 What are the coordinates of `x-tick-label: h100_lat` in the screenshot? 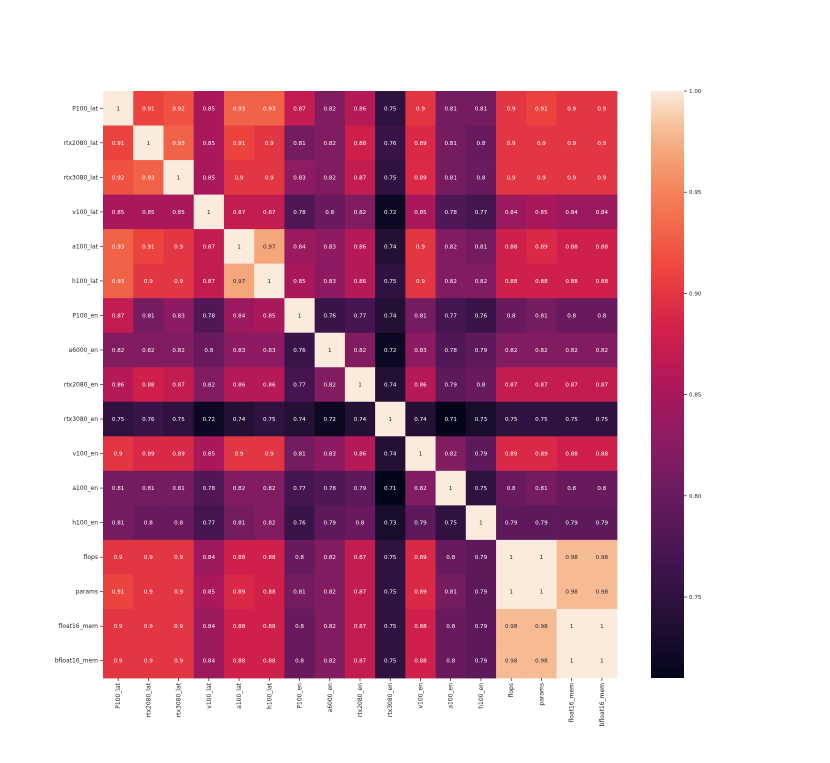 It's located at (269, 695).